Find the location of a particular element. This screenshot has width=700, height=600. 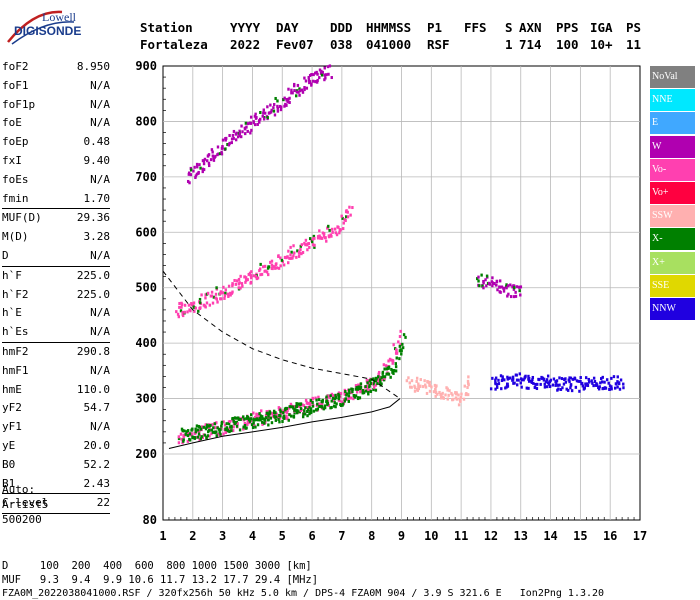

param-key: yE is located at coordinates (9, 445).